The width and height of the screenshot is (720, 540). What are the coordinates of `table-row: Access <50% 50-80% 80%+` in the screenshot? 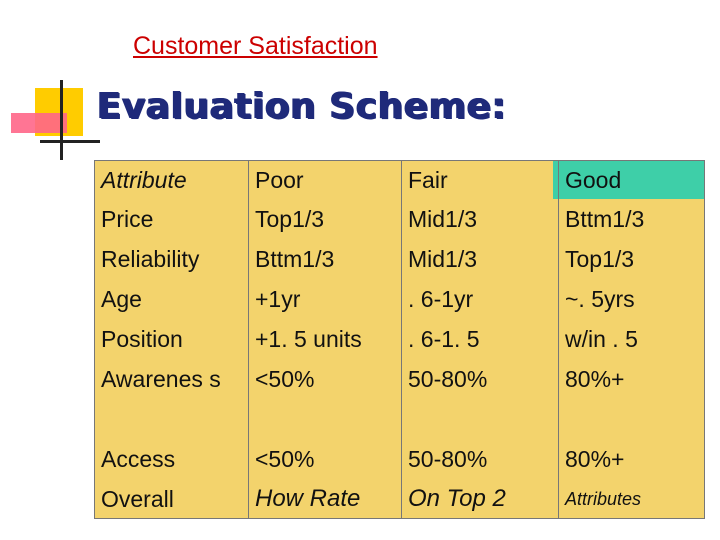 It's located at (406, 459).